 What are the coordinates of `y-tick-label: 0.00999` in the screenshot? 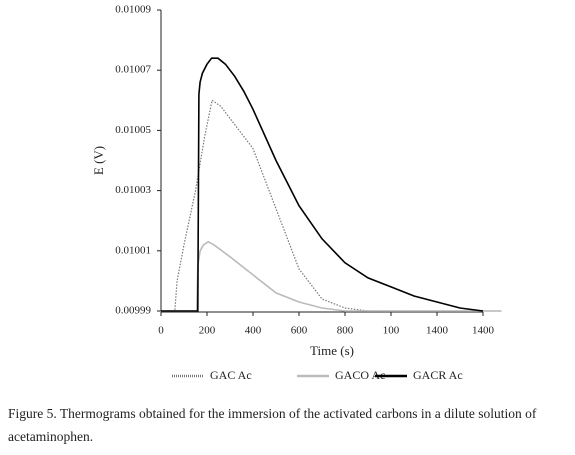 It's located at (133, 311).